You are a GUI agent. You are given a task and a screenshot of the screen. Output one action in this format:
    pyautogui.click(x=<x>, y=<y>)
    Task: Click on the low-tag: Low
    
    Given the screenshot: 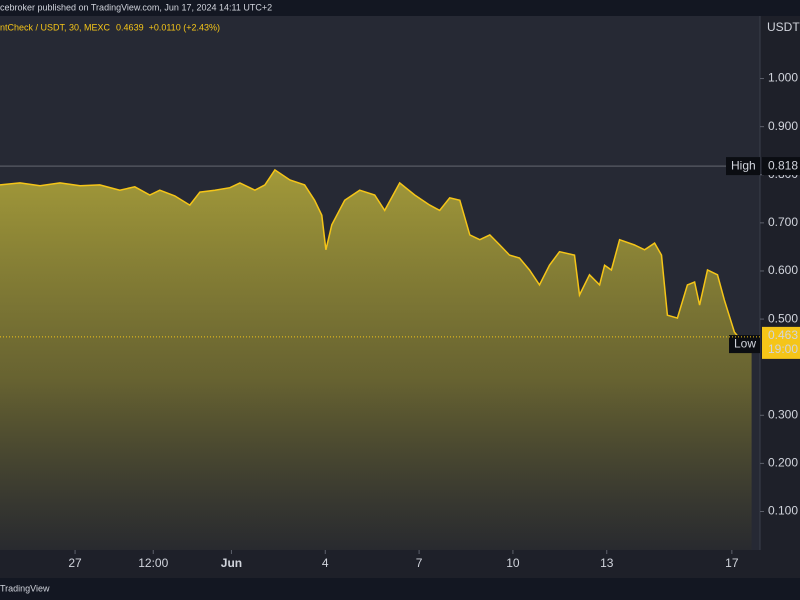 What is the action you would take?
    pyautogui.click(x=745, y=343)
    